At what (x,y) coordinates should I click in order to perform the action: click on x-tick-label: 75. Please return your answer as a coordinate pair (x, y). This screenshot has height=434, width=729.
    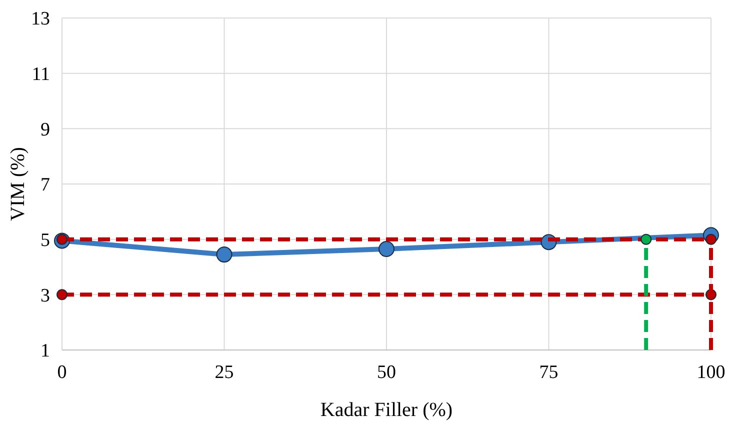
    Looking at the image, I should click on (548, 372).